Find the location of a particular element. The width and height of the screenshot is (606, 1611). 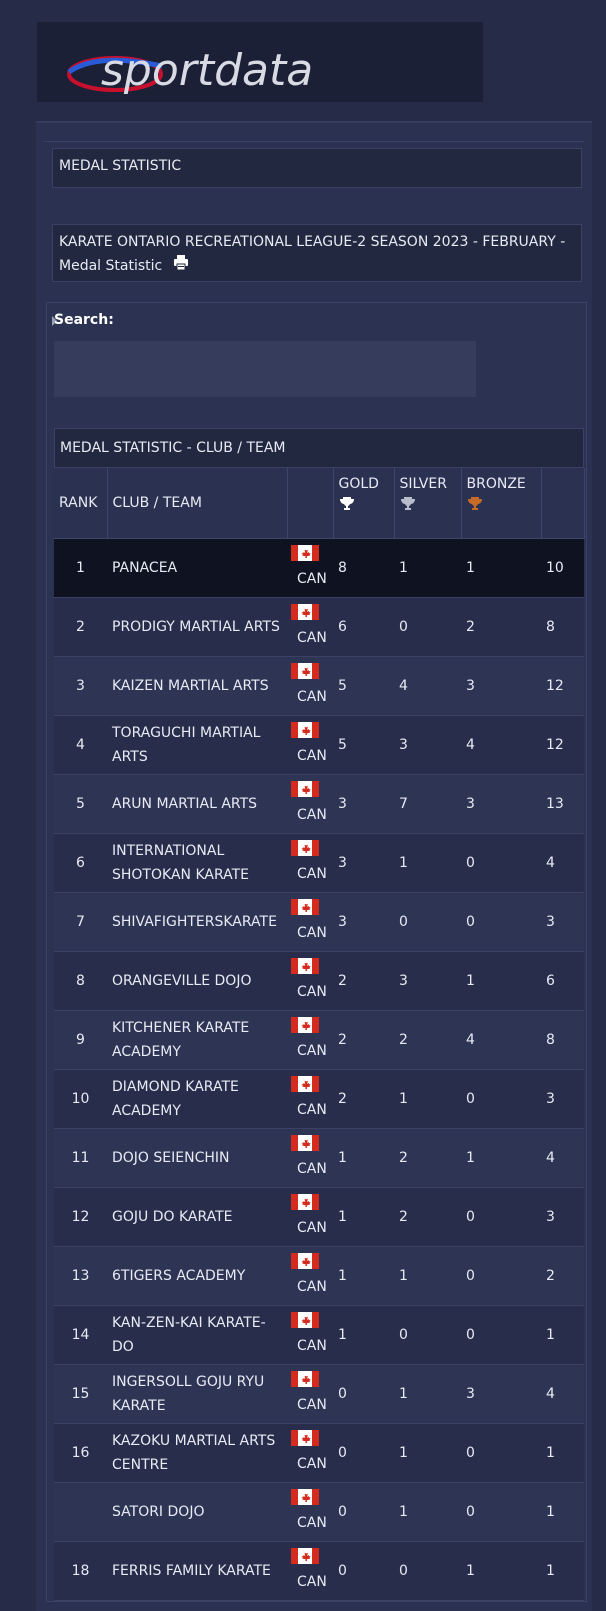

section-header: MEDAL STATISTIC is located at coordinates (317, 168).